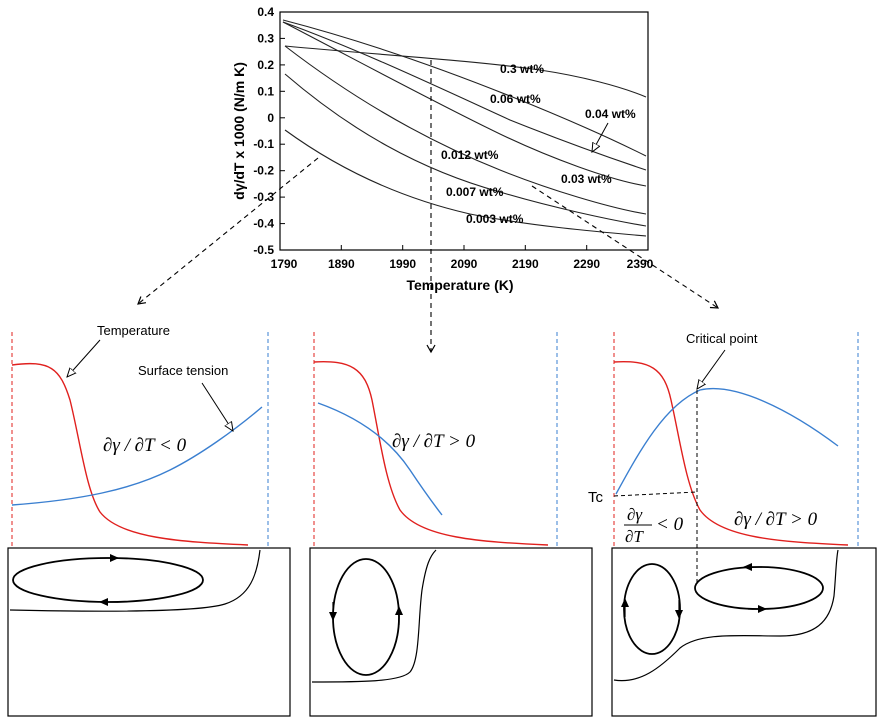 The height and width of the screenshot is (717, 880). What do you see at coordinates (265, 91) in the screenshot?
I see `y-tick-label: 0.1` at bounding box center [265, 91].